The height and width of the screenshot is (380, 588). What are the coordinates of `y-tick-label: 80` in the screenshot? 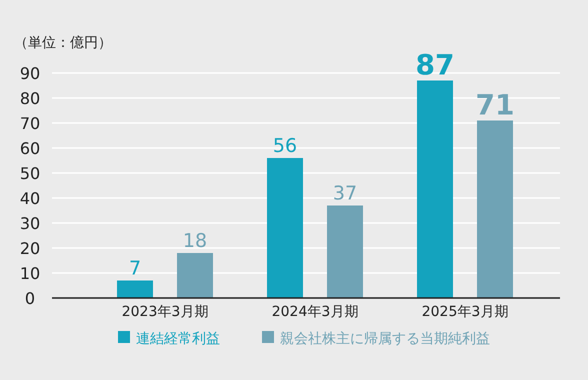 It's located at (30, 98).